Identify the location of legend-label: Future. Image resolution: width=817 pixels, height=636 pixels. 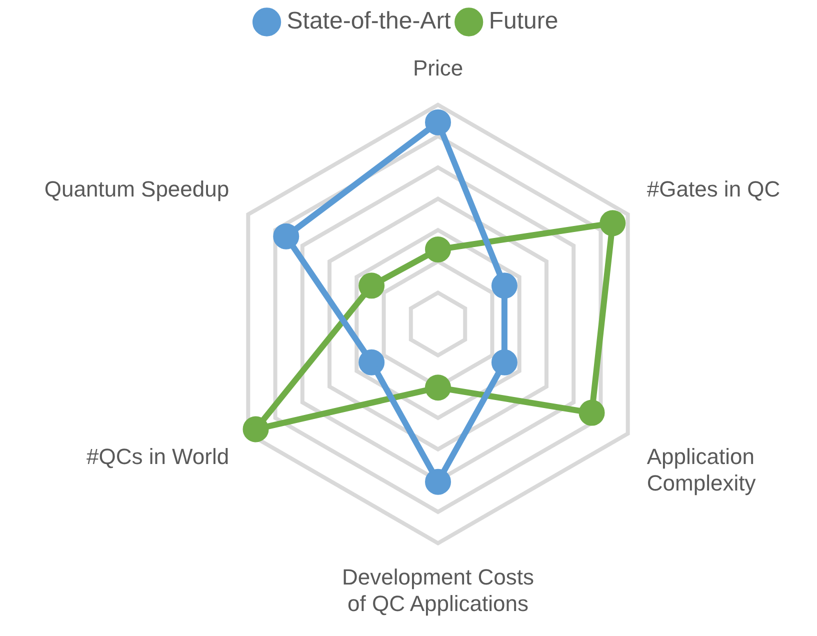
(523, 21).